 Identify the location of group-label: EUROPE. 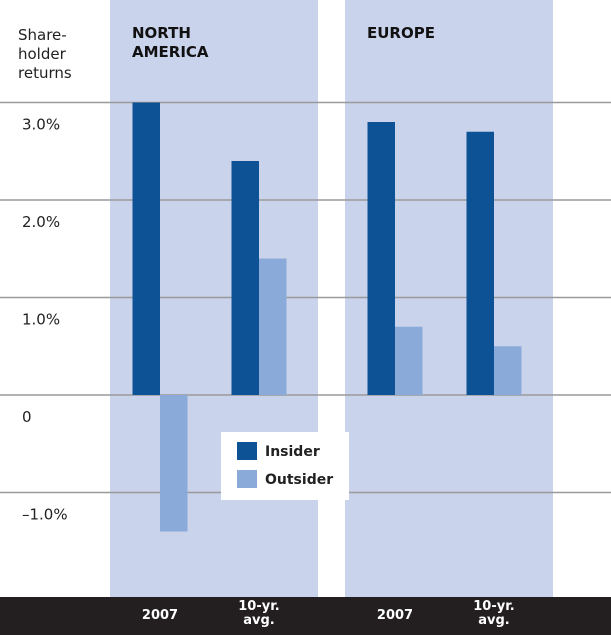
(401, 33).